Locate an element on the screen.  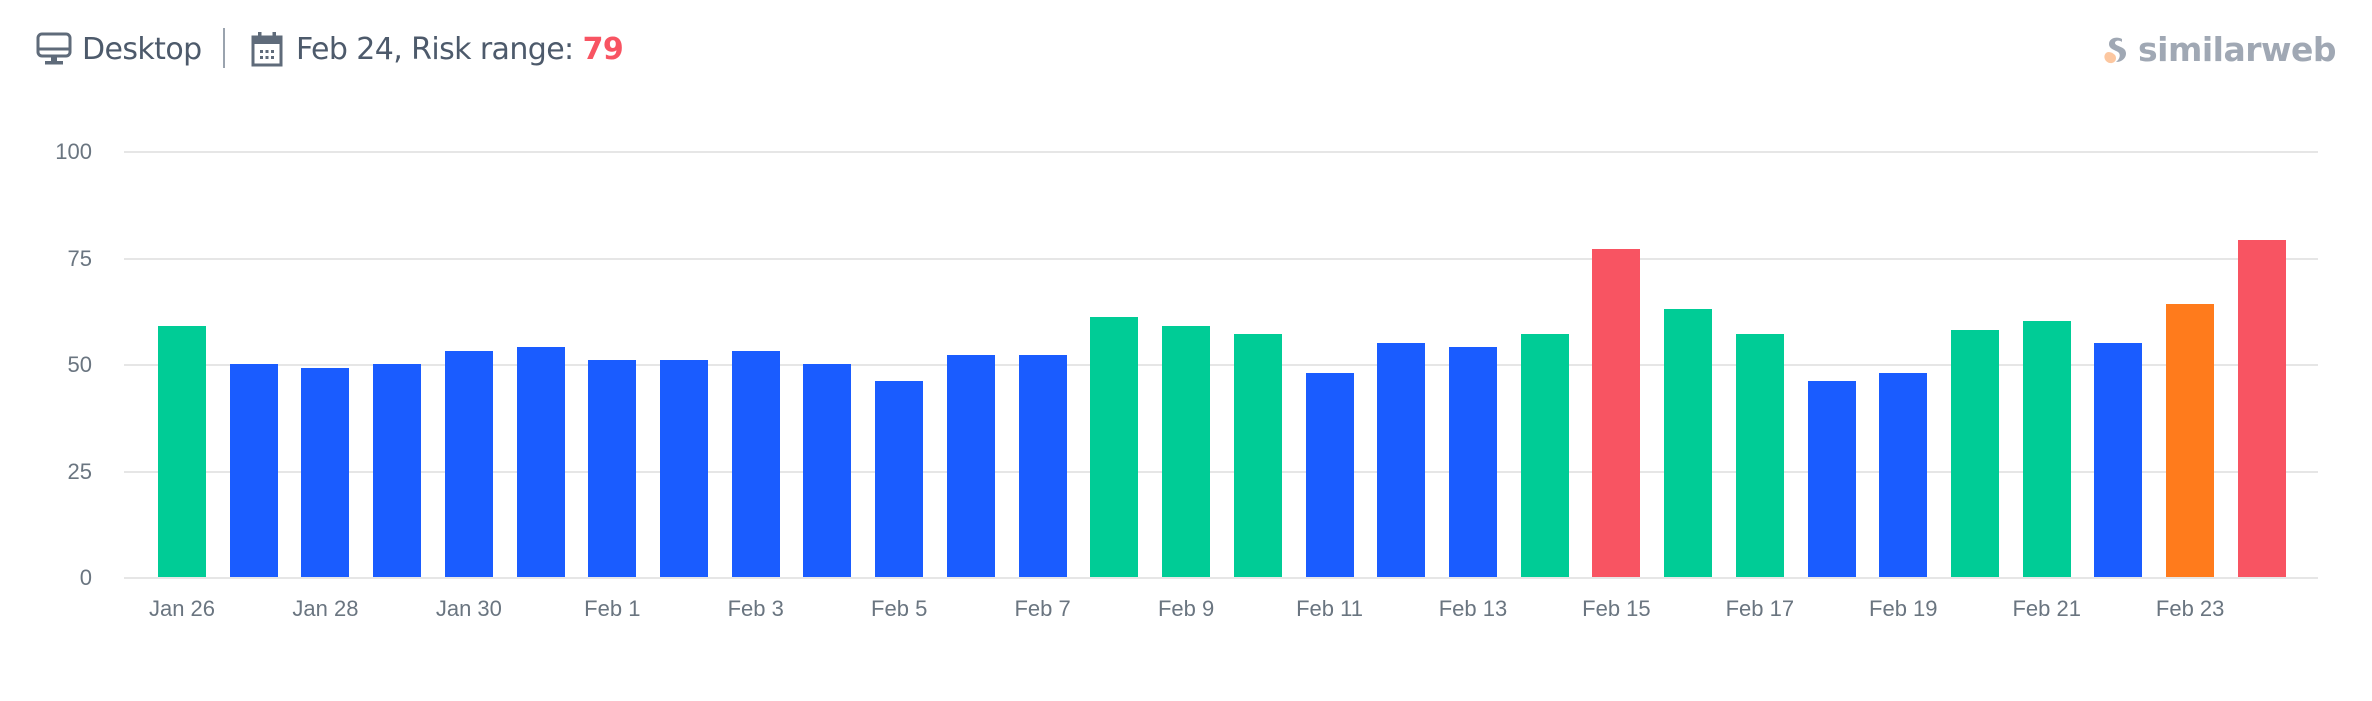
date-risk-info: Feb 24, Risk range: 79 is located at coordinates (437, 49).